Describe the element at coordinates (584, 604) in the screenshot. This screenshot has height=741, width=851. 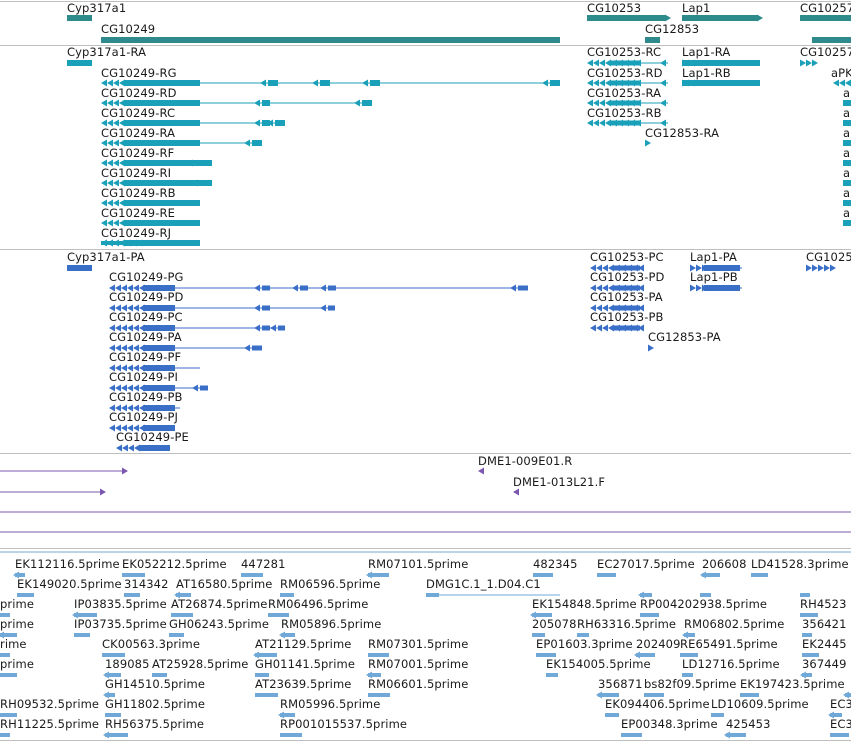
I see `est-label: EK154848.5prime` at that location.